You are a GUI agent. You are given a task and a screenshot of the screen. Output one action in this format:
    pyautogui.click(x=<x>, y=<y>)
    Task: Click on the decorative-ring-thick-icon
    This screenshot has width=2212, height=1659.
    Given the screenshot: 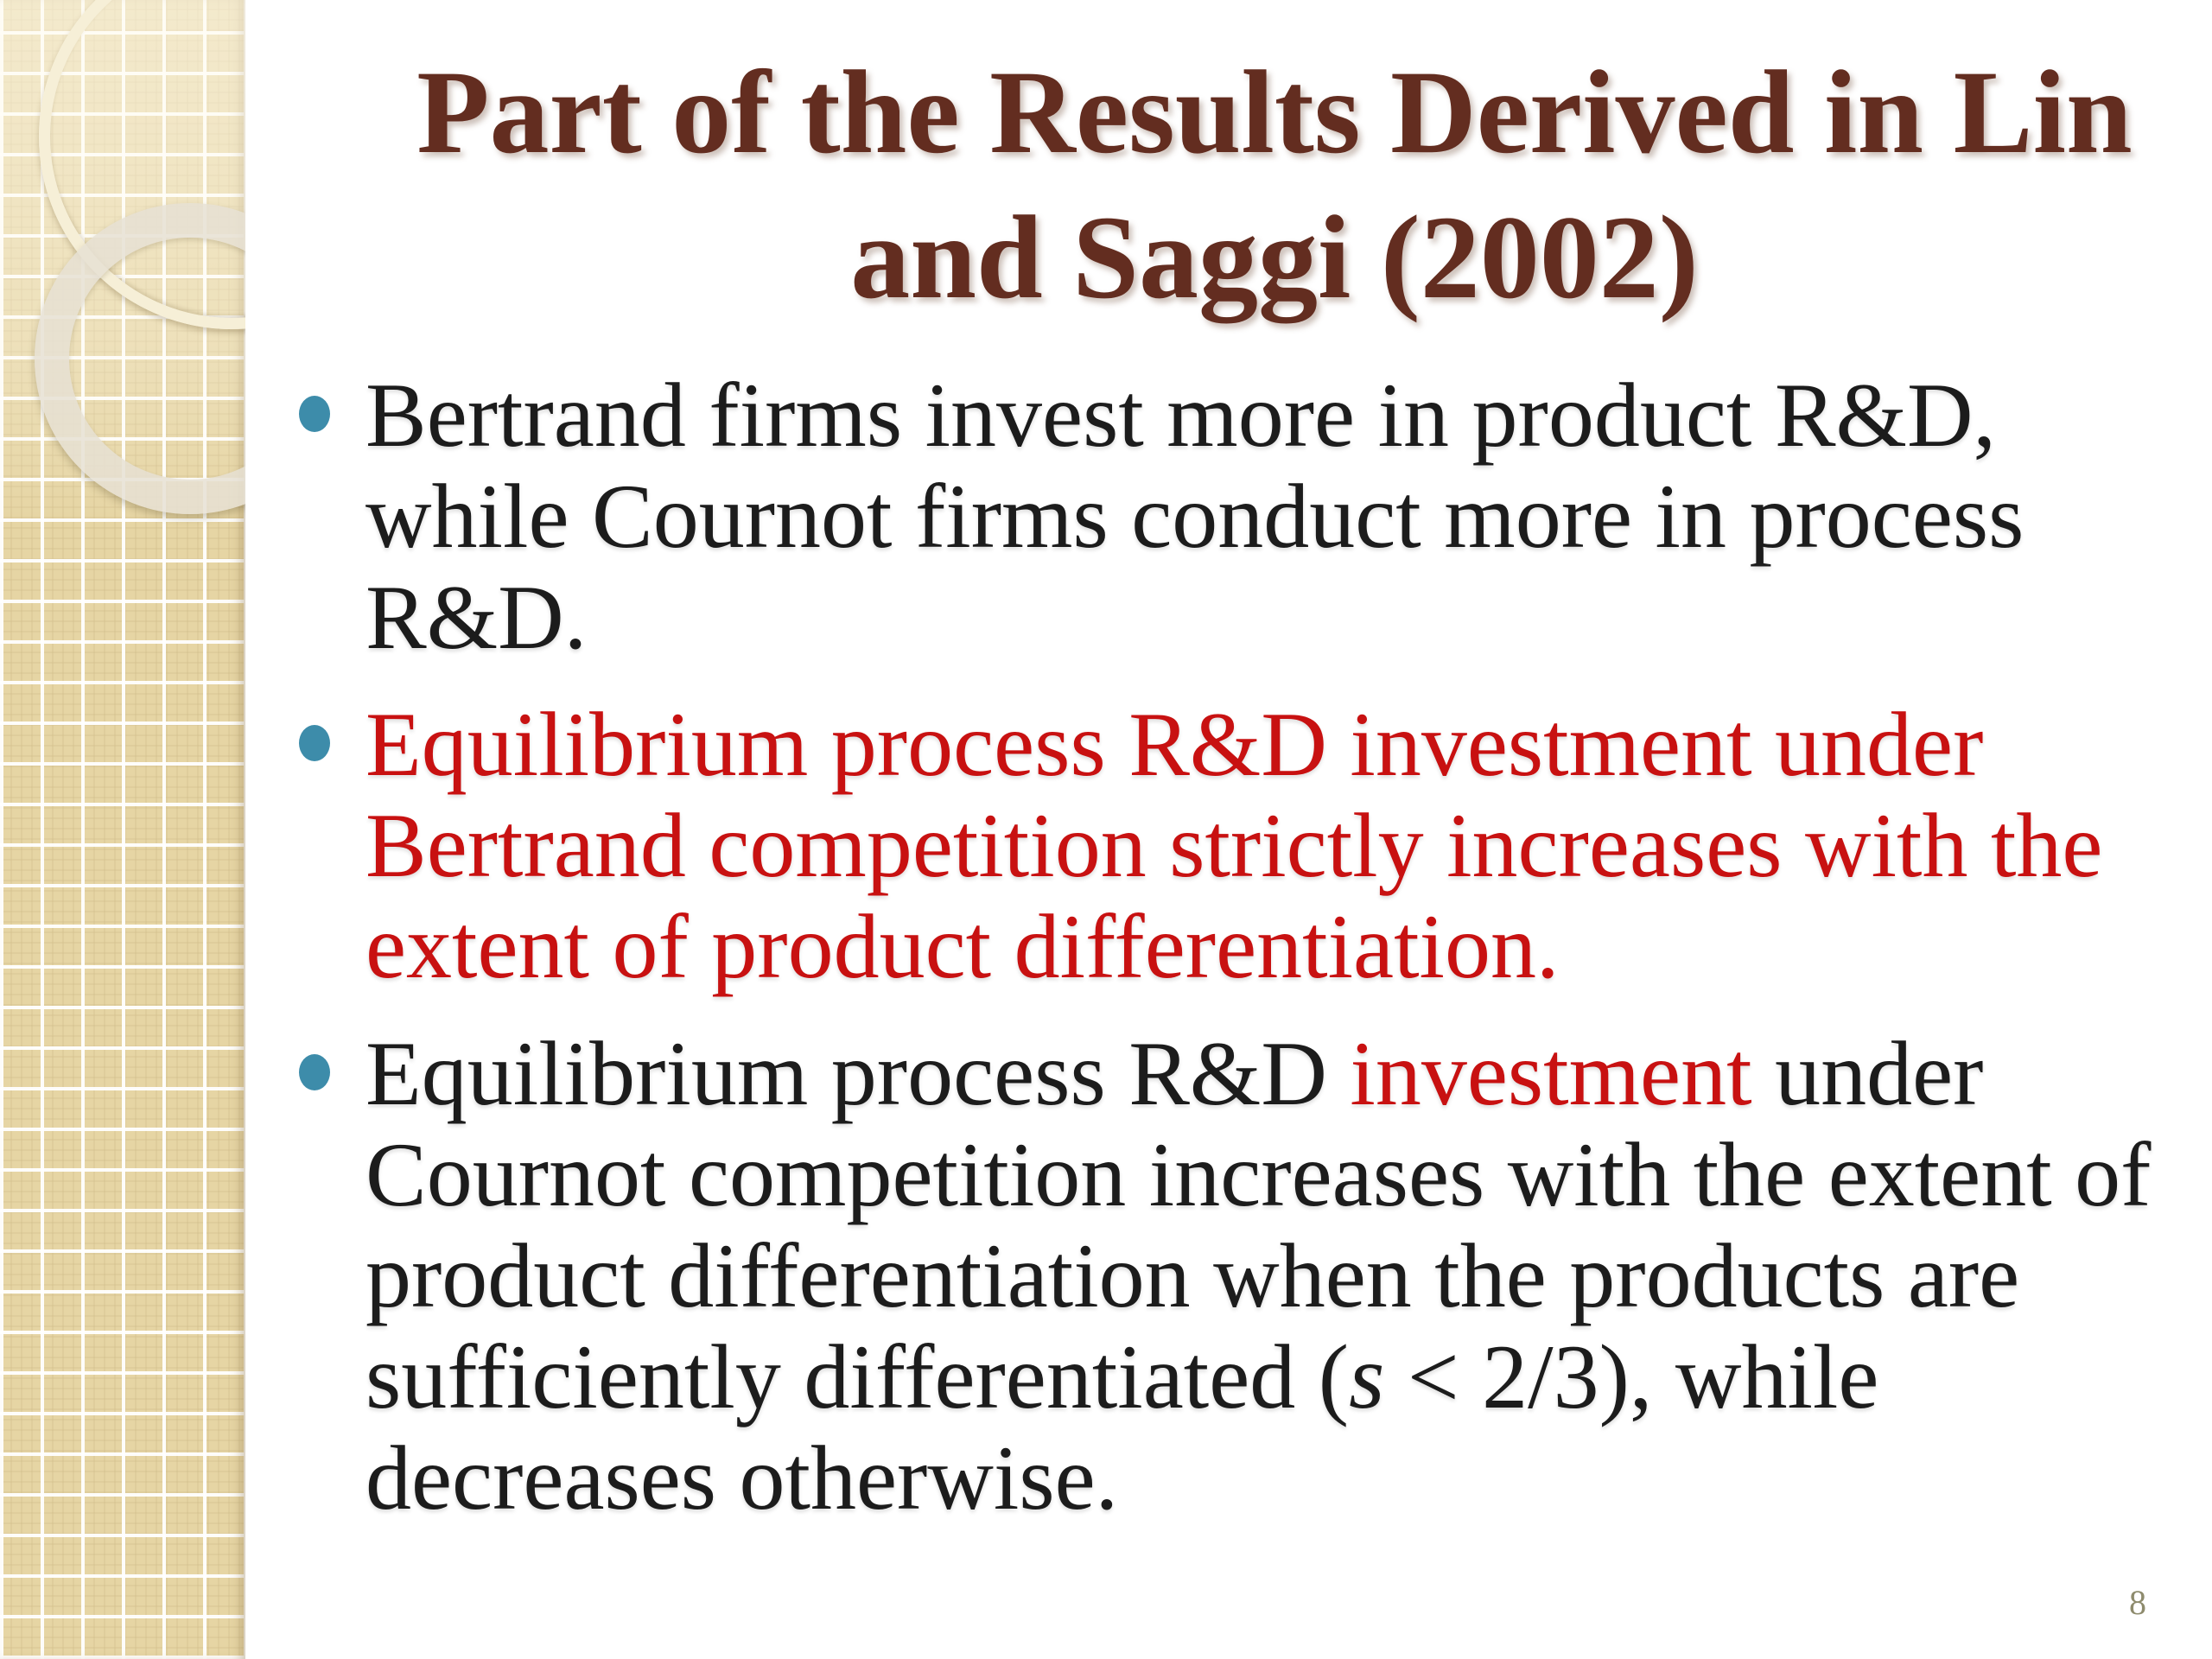 What is the action you would take?
    pyautogui.click(x=140, y=358)
    